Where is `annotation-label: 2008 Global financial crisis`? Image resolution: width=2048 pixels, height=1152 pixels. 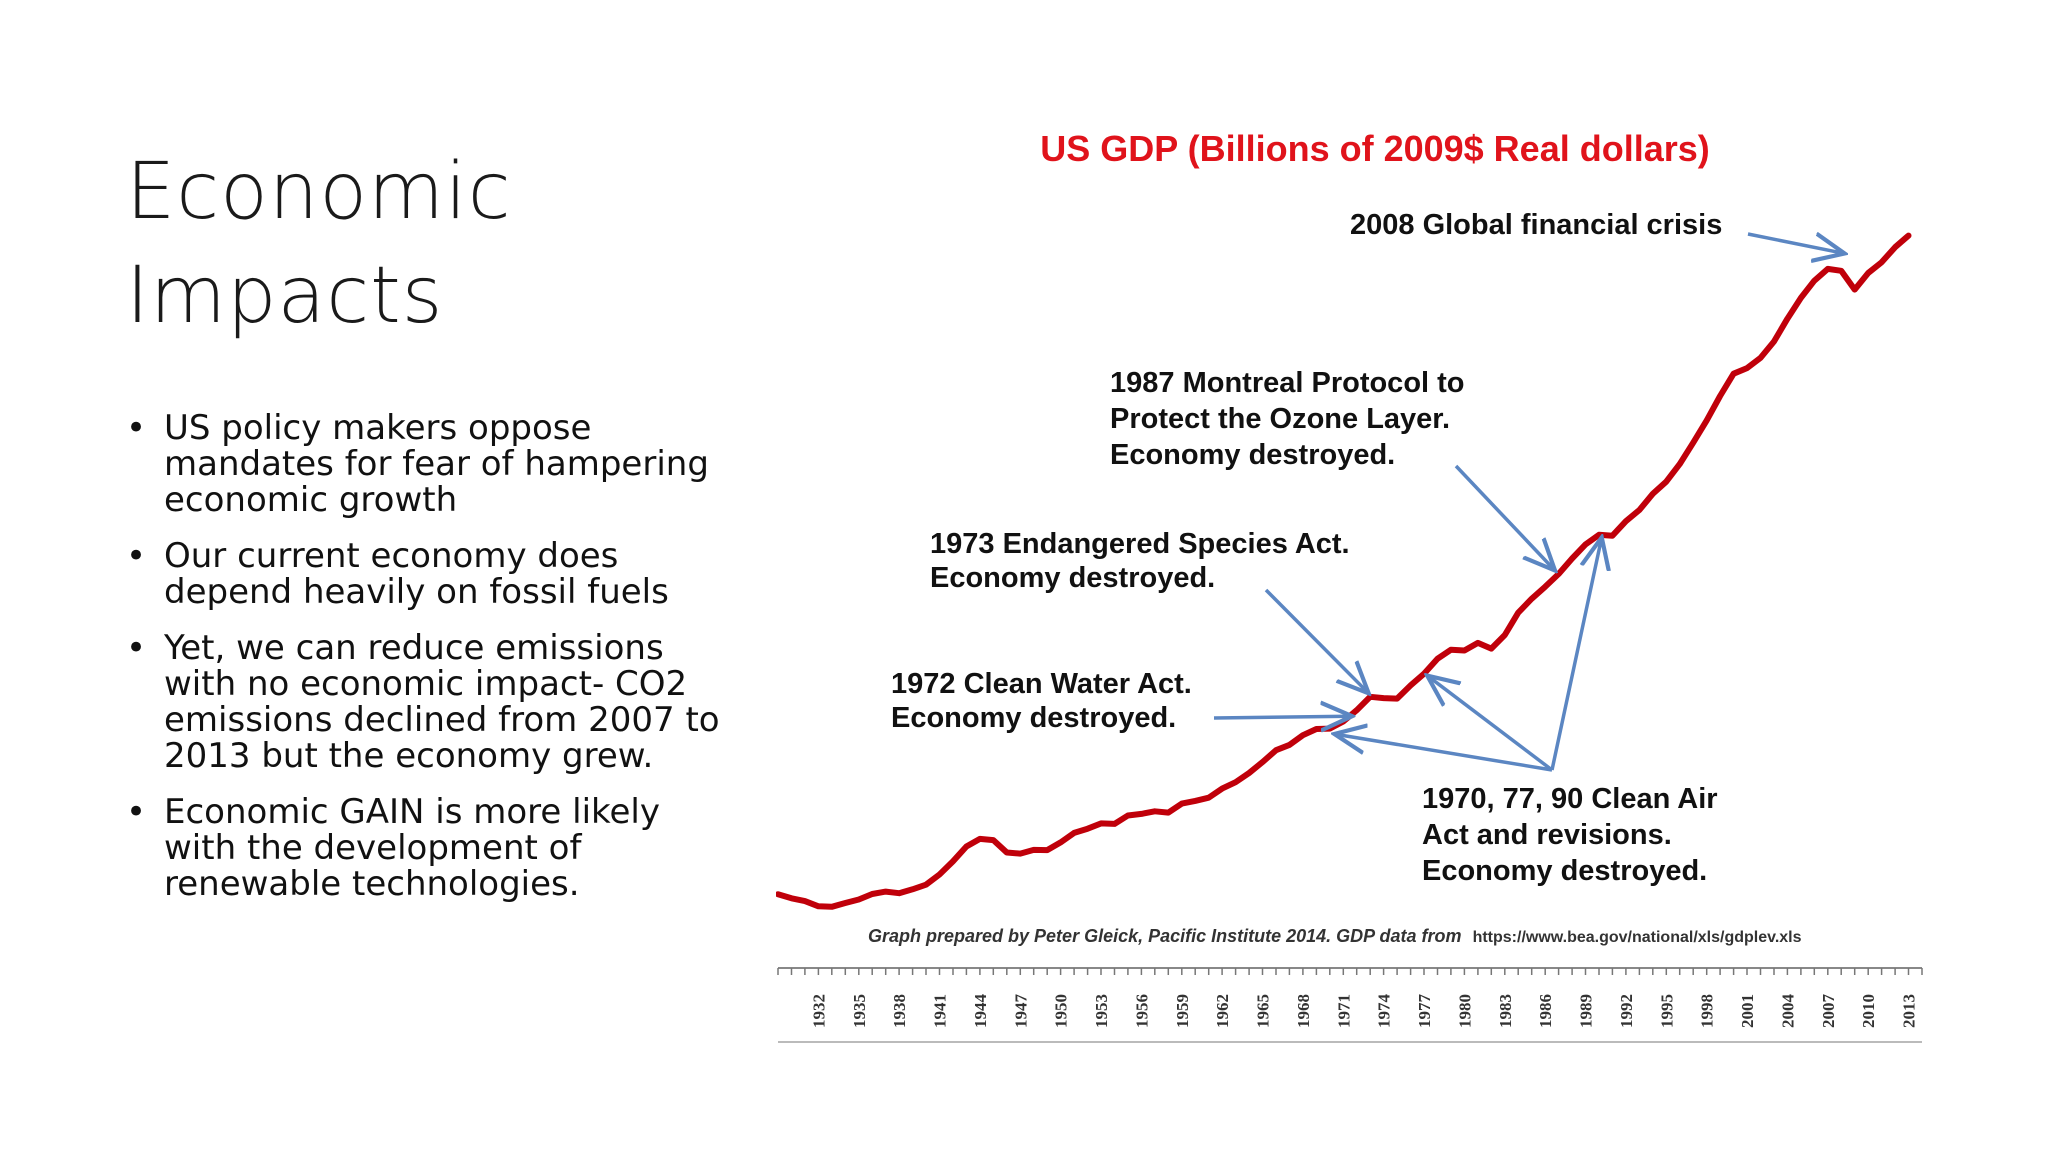
annotation-label: 2008 Global financial crisis is located at coordinates (1536, 225).